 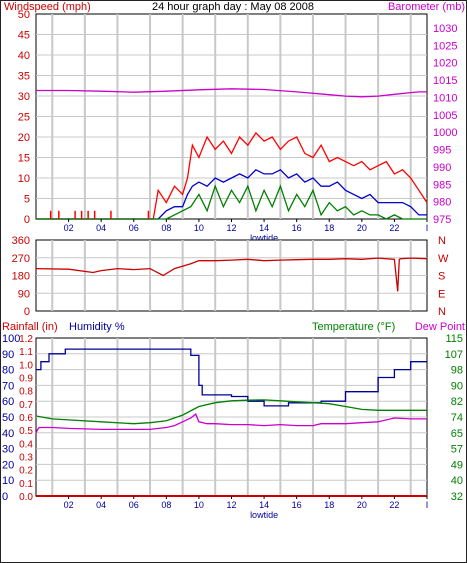 What do you see at coordinates (26, 365) in the screenshot?
I see `rainfall-tick-label: 1.0` at bounding box center [26, 365].